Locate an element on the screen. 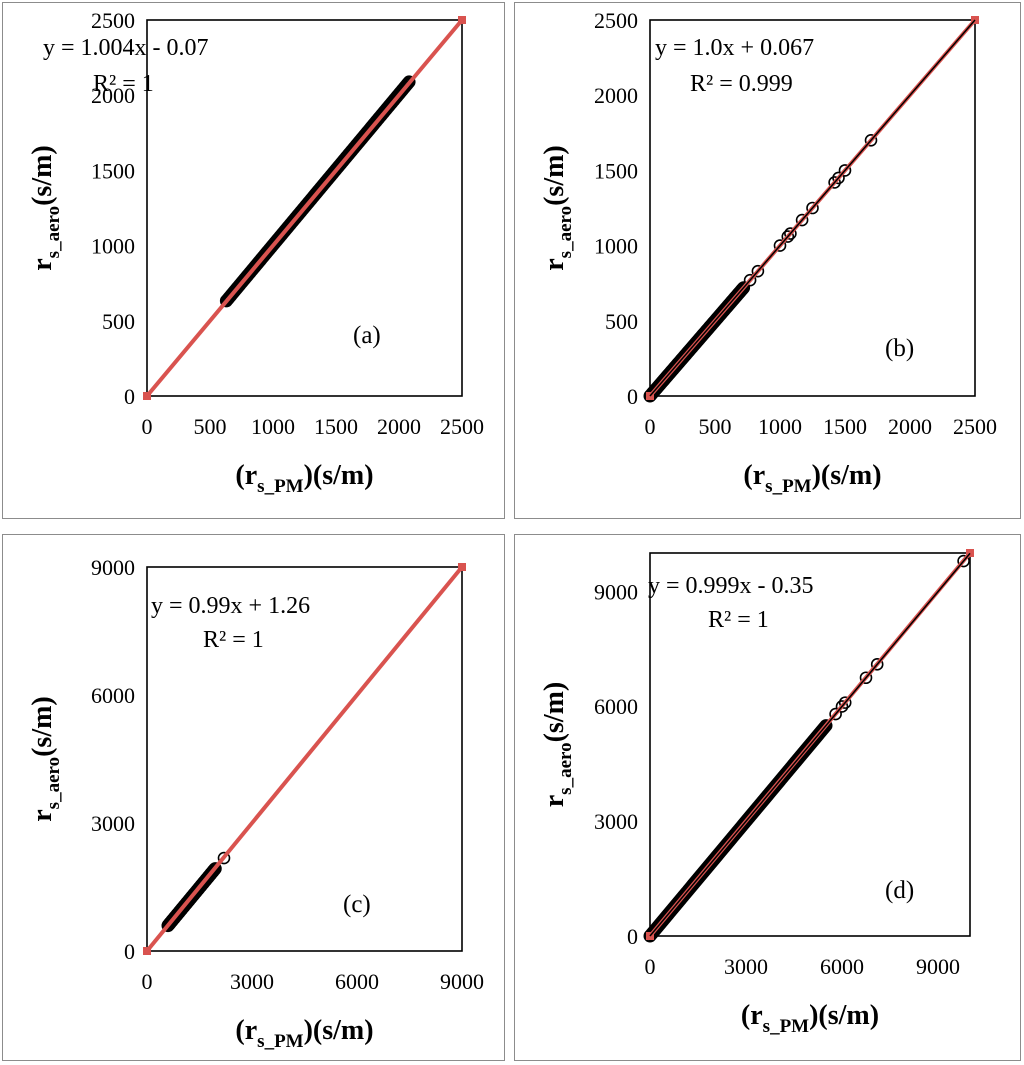 The height and width of the screenshot is (1065, 1024). y-tick-label: 1000 is located at coordinates (616, 246).